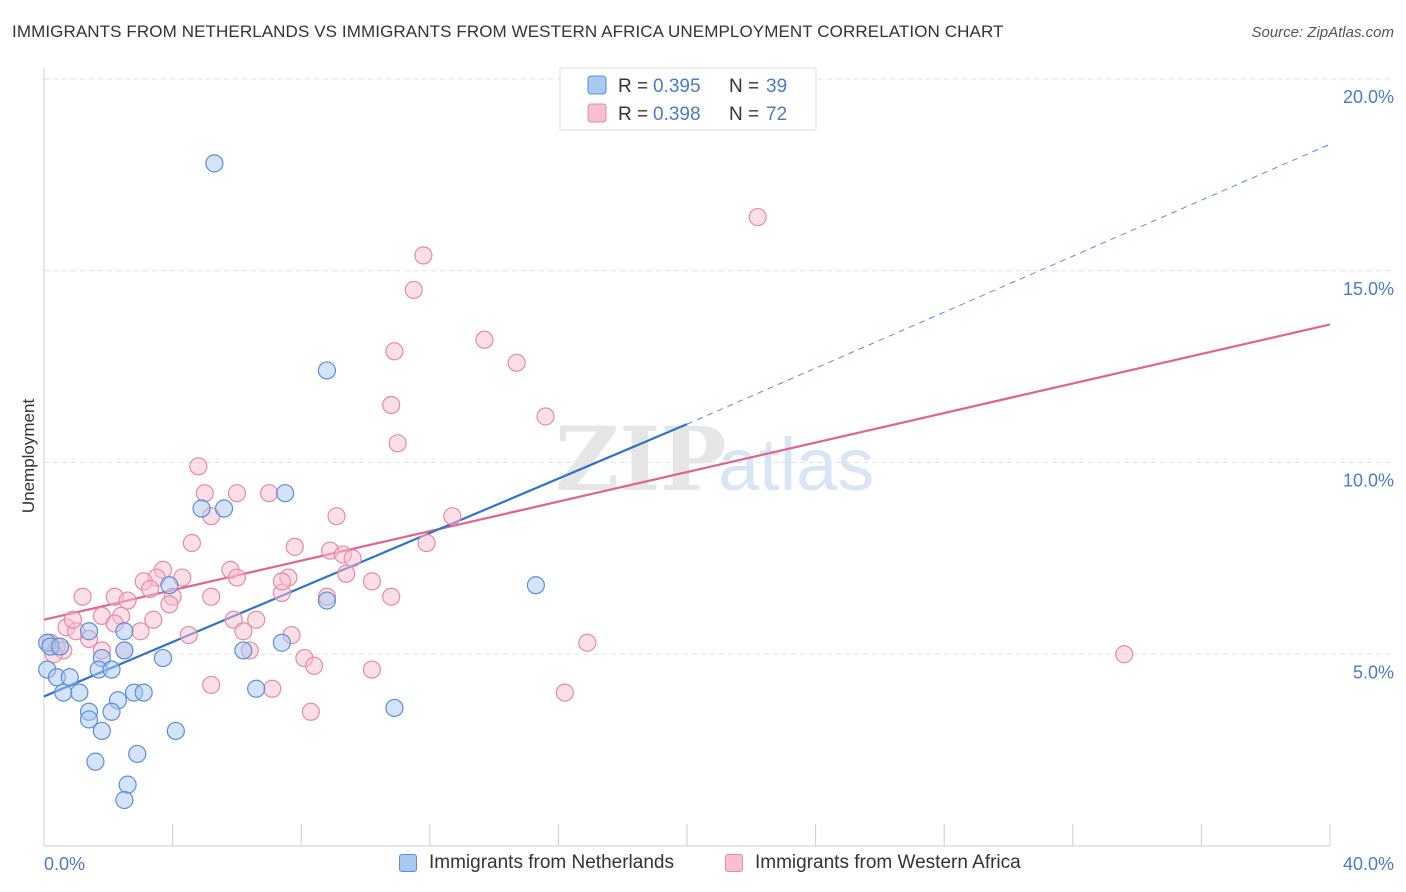 The width and height of the screenshot is (1406, 892). What do you see at coordinates (365, 560) in the screenshot?
I see `netherlands-trend-line` at bounding box center [365, 560].